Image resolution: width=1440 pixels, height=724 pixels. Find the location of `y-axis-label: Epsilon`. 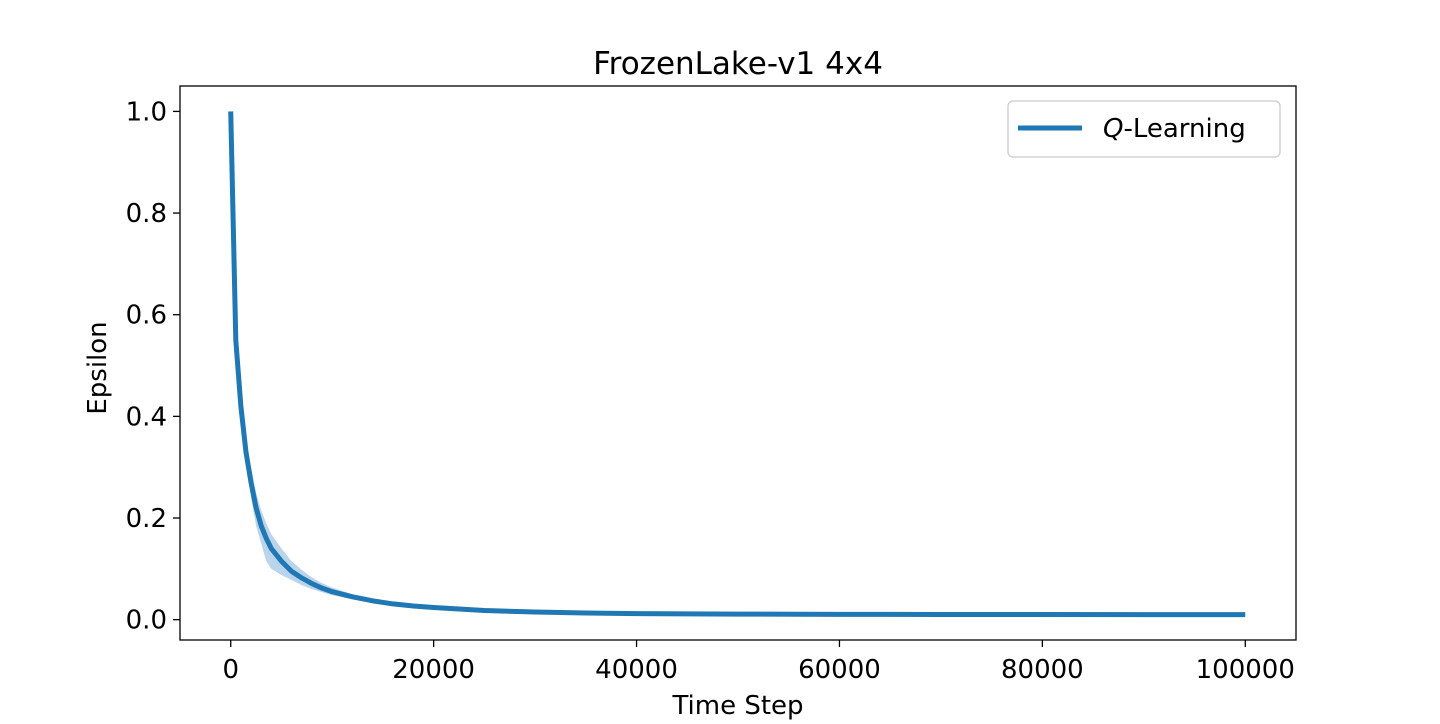

y-axis-label: Epsilon is located at coordinates (98, 367).